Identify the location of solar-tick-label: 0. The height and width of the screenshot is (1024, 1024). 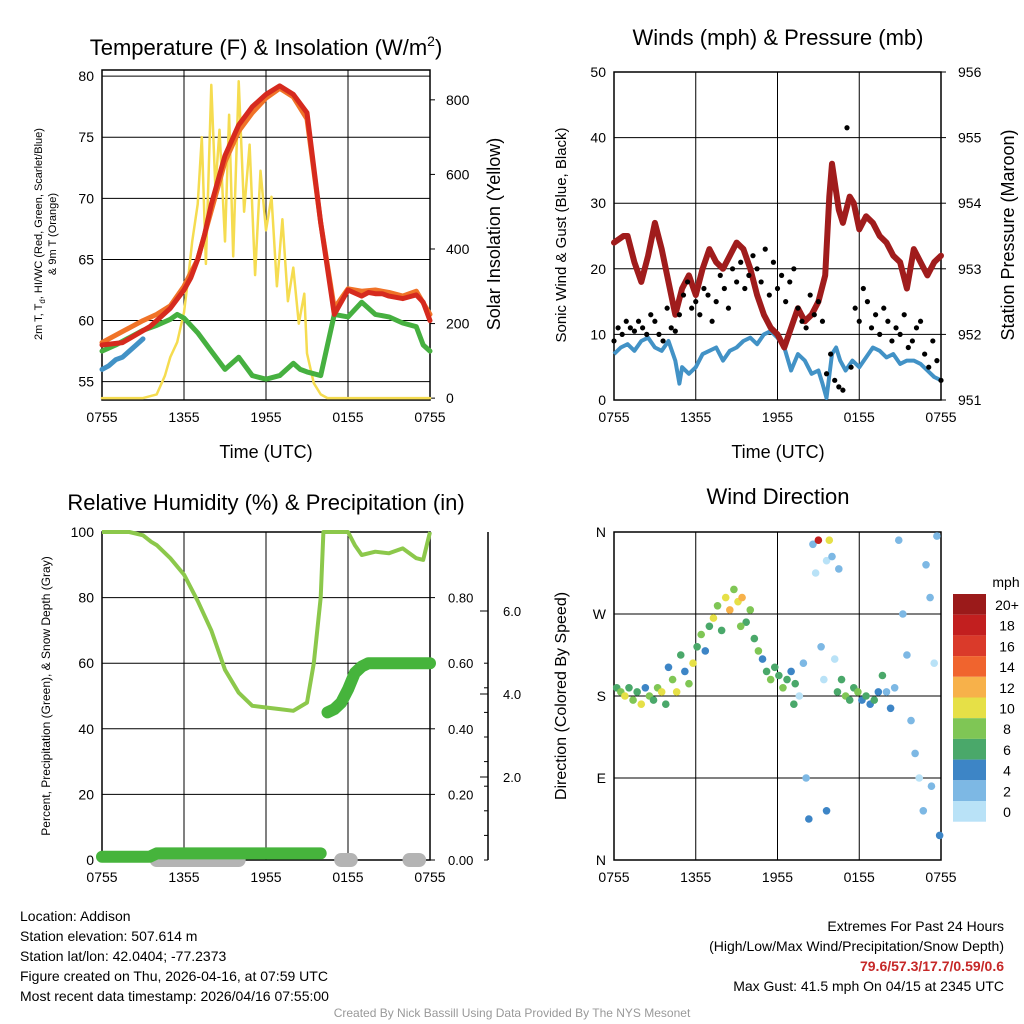
(450, 398).